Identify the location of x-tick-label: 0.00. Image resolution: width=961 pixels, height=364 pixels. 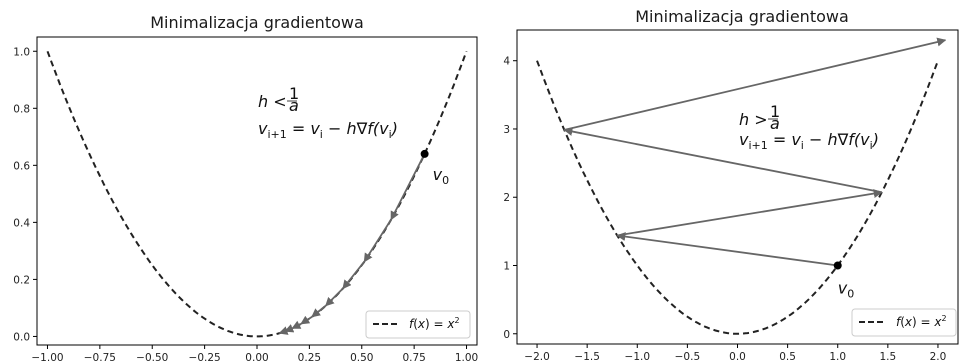
(256, 358).